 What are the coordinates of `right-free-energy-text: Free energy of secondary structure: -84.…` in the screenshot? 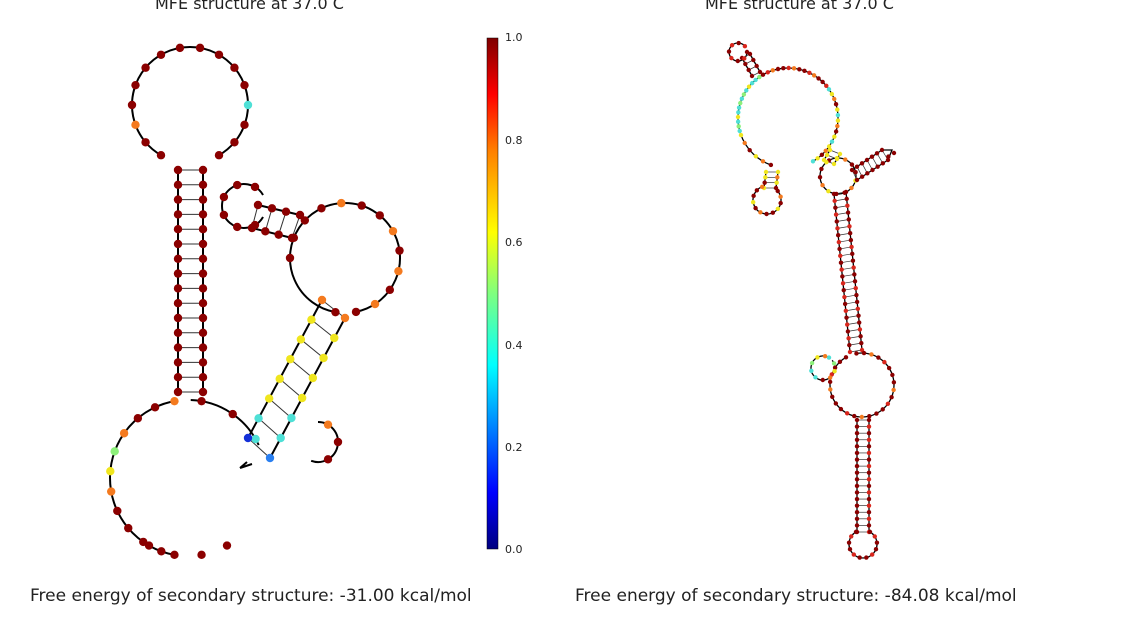 It's located at (796, 596).